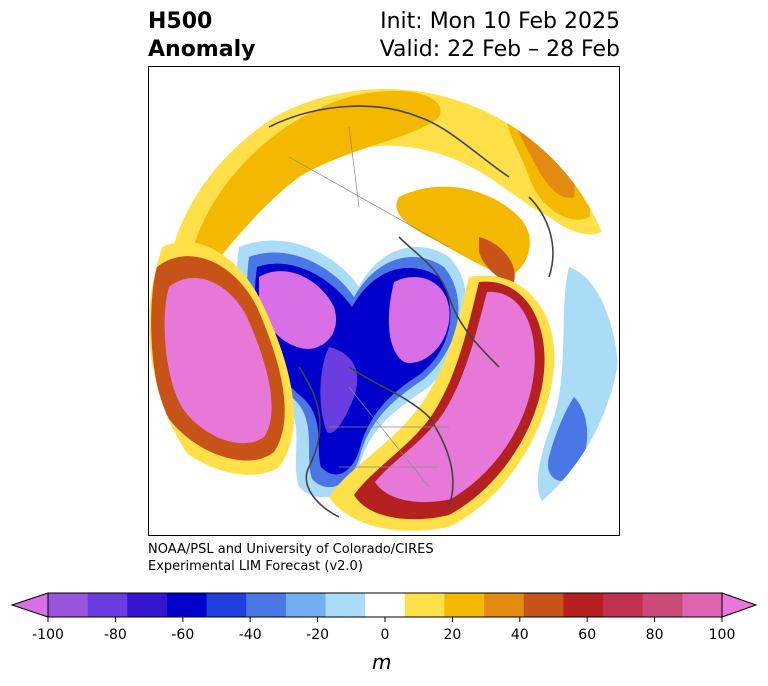  What do you see at coordinates (29, 605) in the screenshot?
I see `colorbar-extend-min` at bounding box center [29, 605].